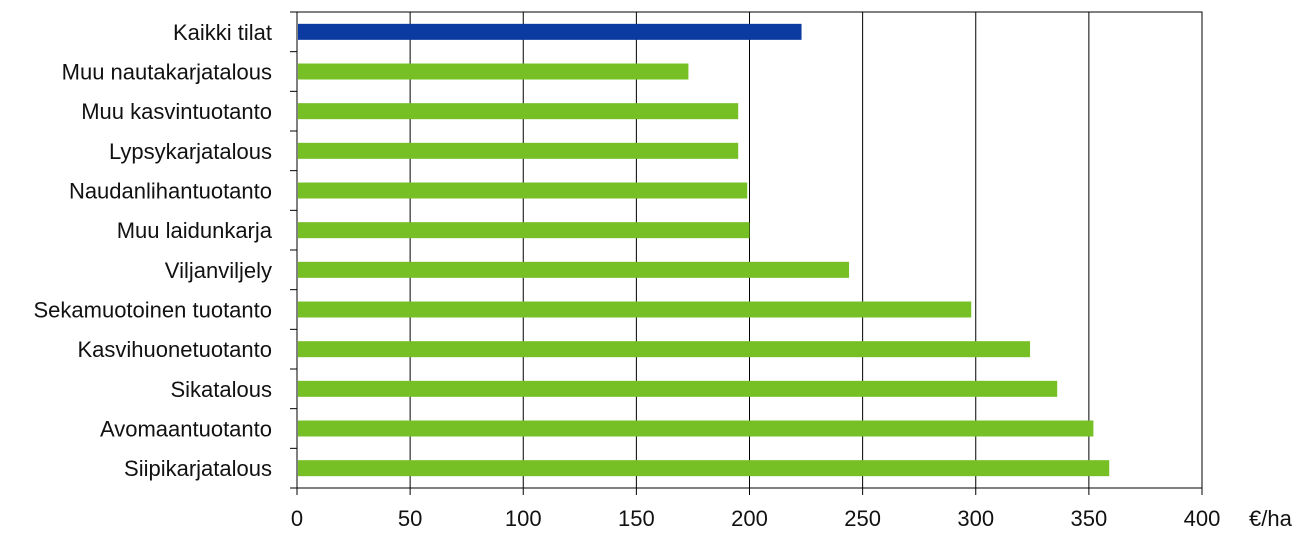  What do you see at coordinates (293, 250) in the screenshot?
I see `y-tick-marks` at bounding box center [293, 250].